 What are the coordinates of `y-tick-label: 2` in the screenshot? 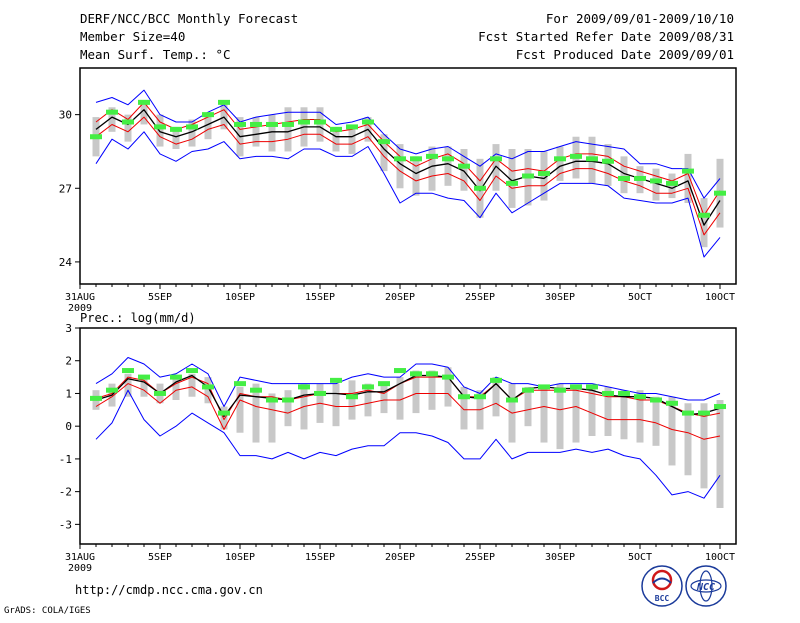 It's located at (68, 361).